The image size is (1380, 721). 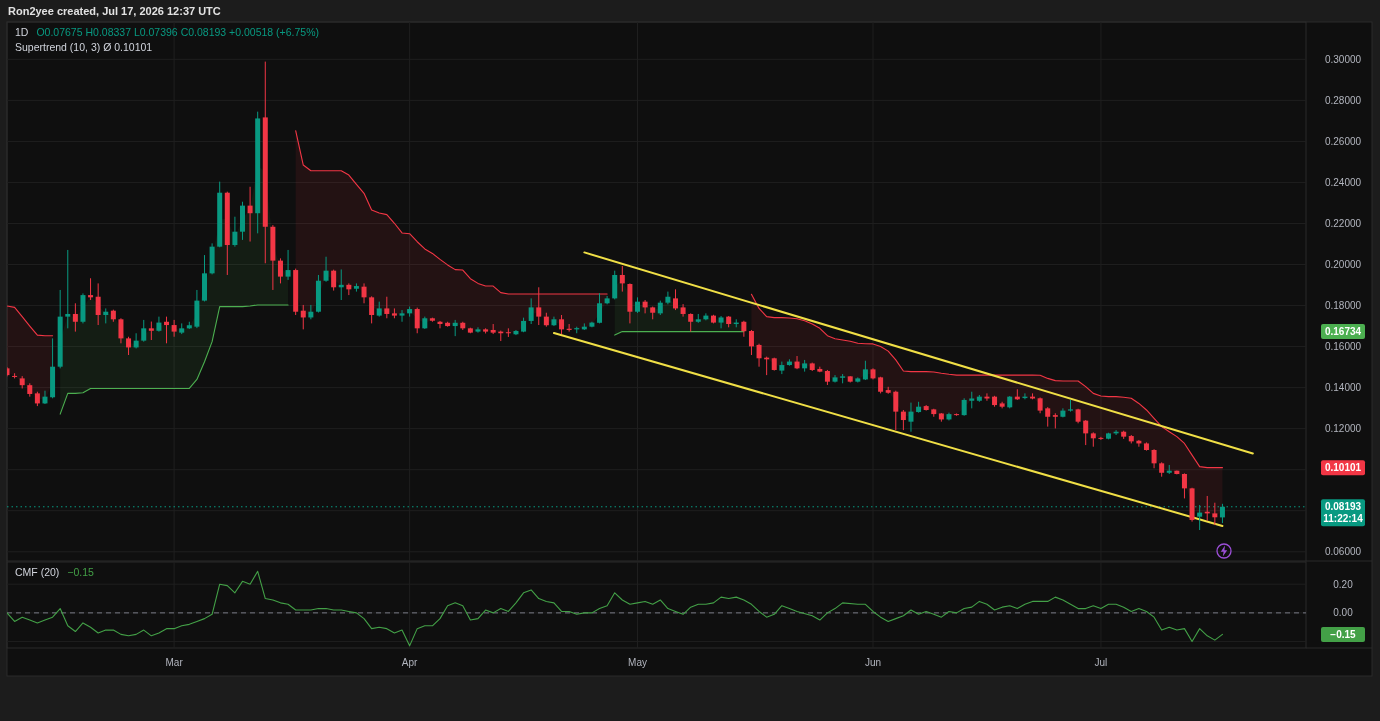 What do you see at coordinates (1343, 347) in the screenshot?
I see `y-tick-label: 0.16000` at bounding box center [1343, 347].